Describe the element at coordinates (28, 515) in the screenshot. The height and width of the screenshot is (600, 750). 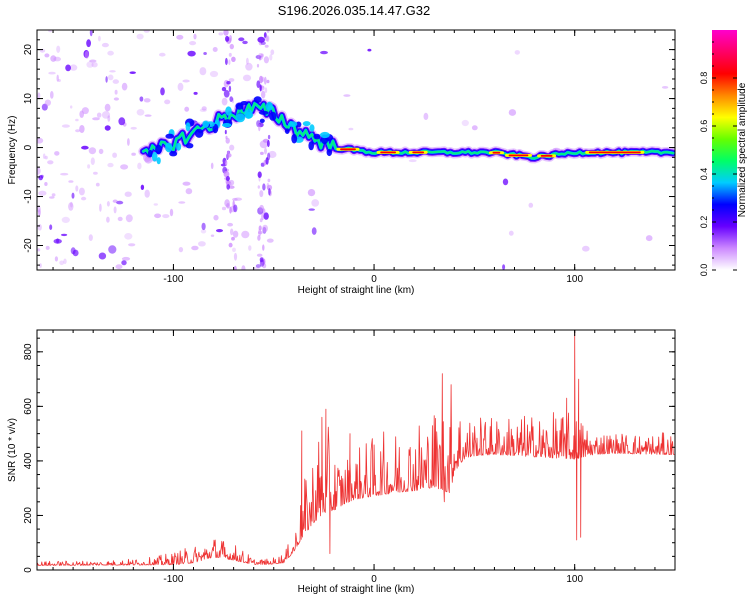
I see `snr-ytick-label: 200` at that location.